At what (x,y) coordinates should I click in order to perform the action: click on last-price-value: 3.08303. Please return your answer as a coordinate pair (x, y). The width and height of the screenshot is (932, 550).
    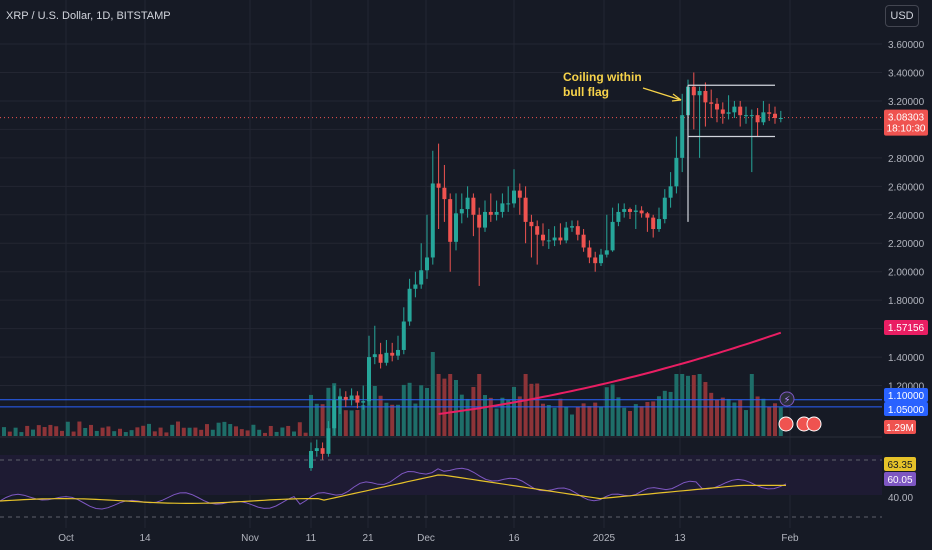
    Looking at the image, I should click on (906, 118).